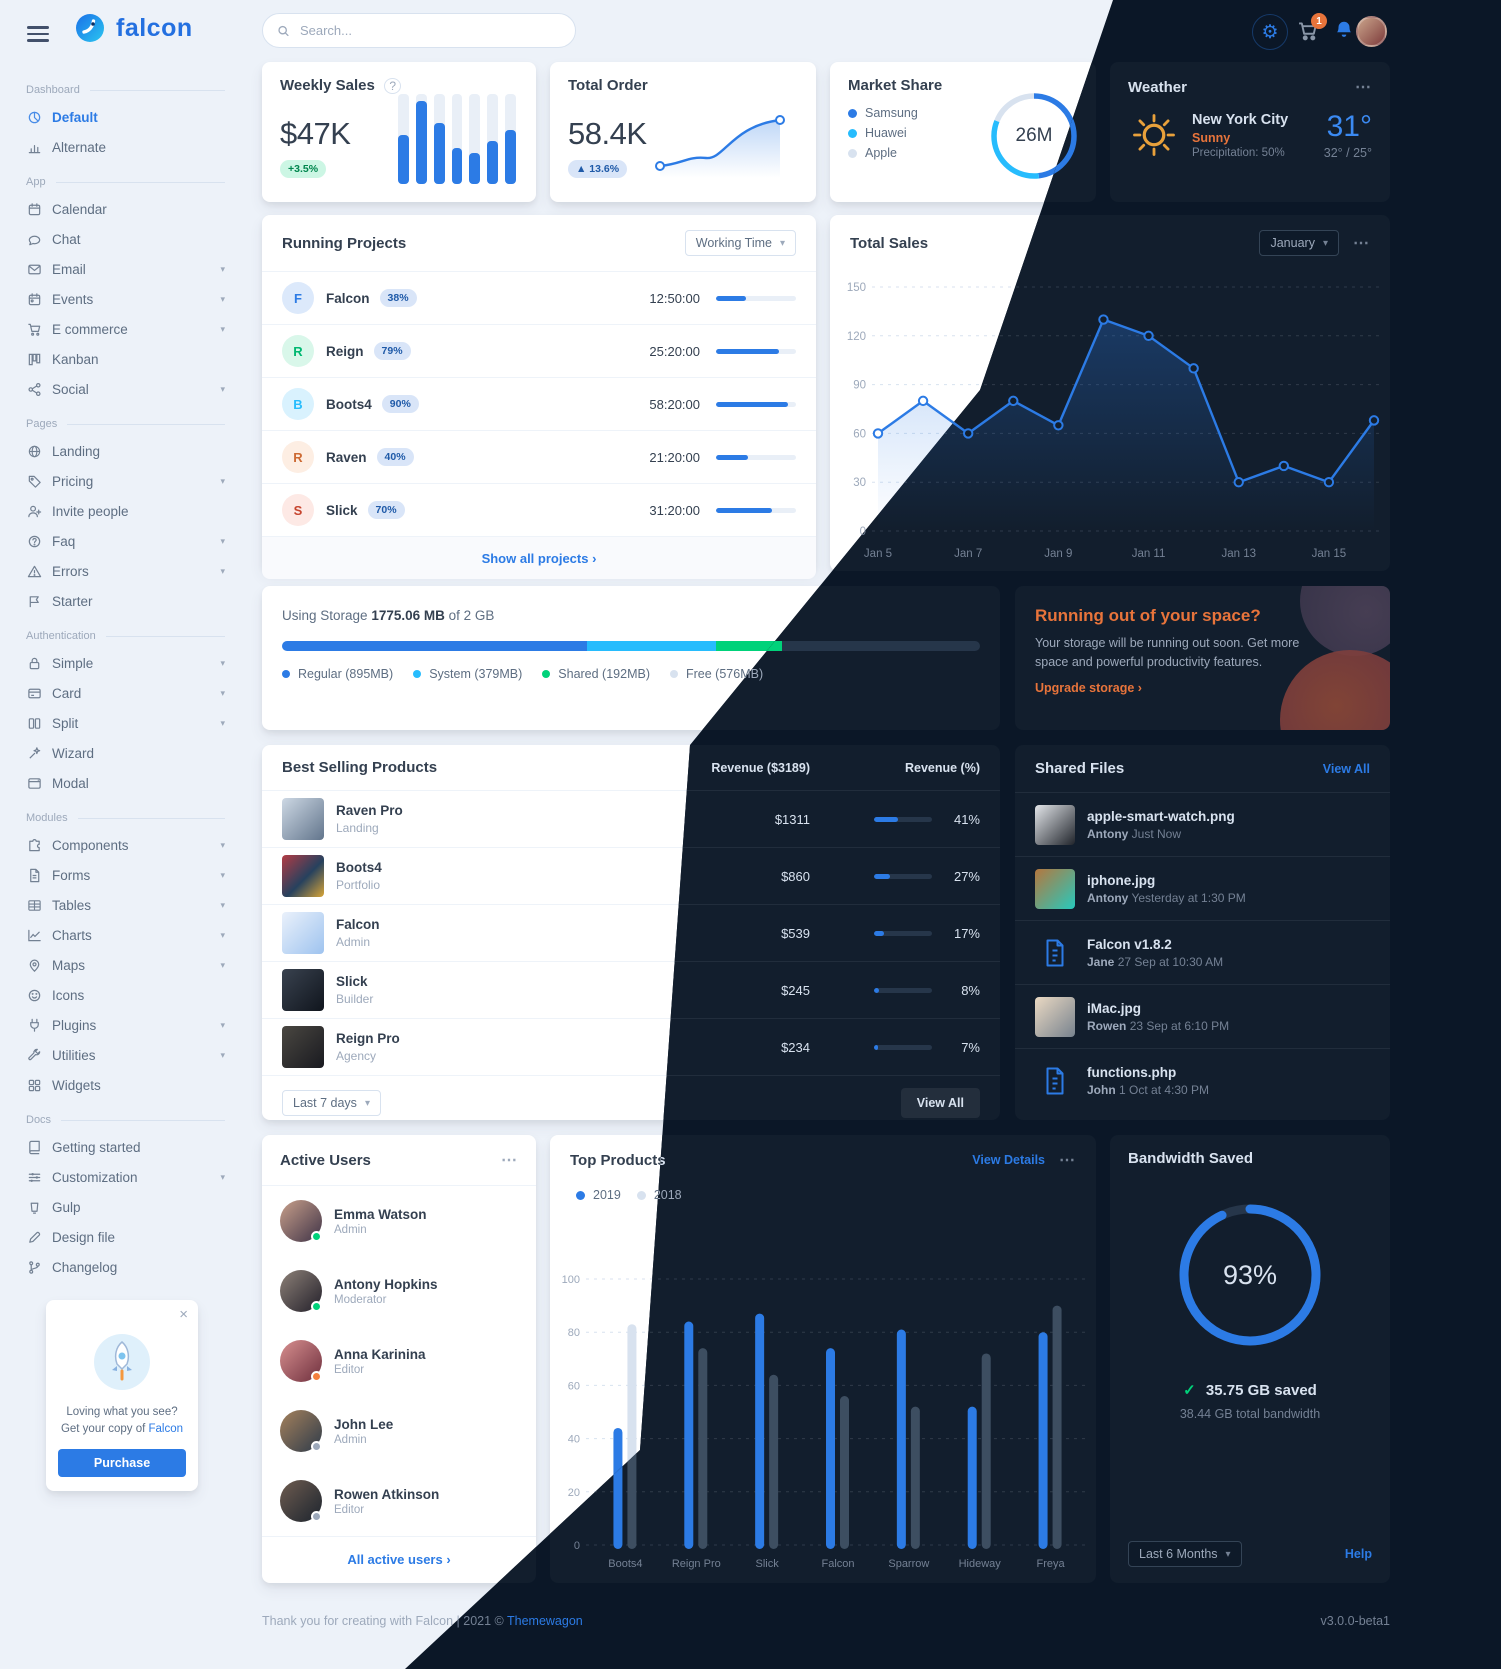 The height and width of the screenshot is (1669, 1501). I want to click on sidebar-item-utilities: Utilities▾, so click(125, 1055).